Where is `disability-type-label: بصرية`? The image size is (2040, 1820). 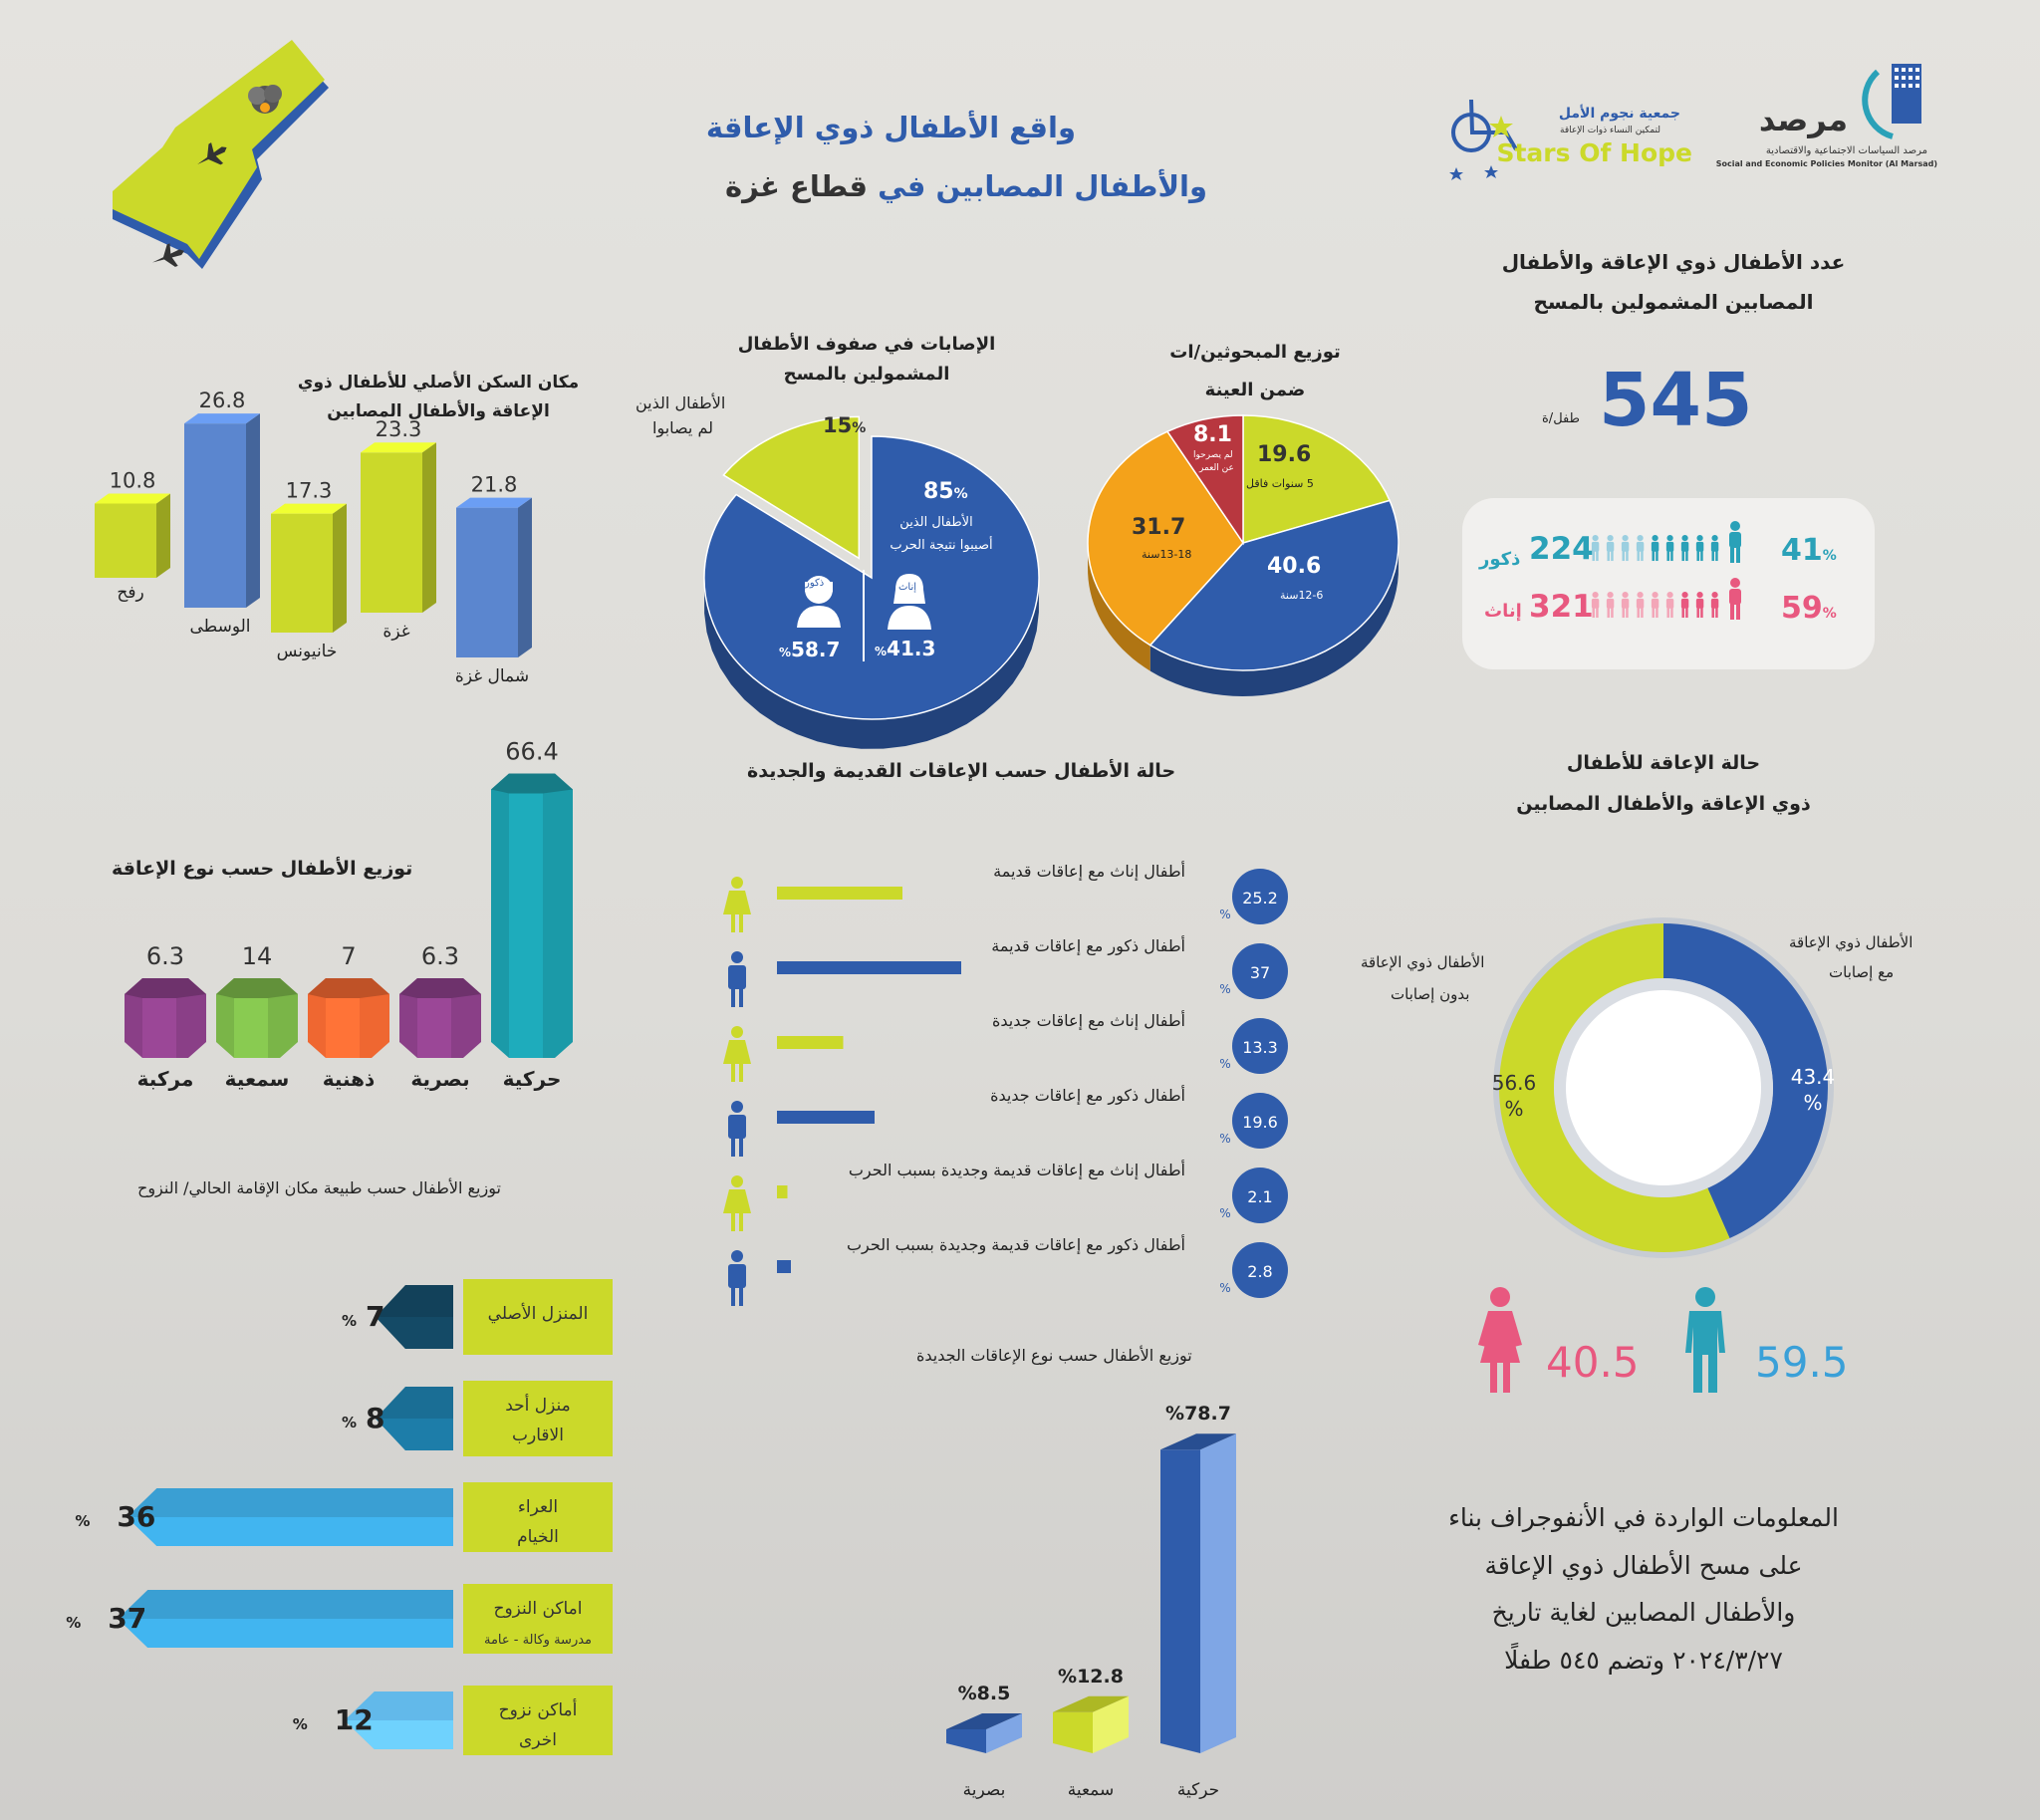 disability-type-label: بصرية is located at coordinates (439, 1079).